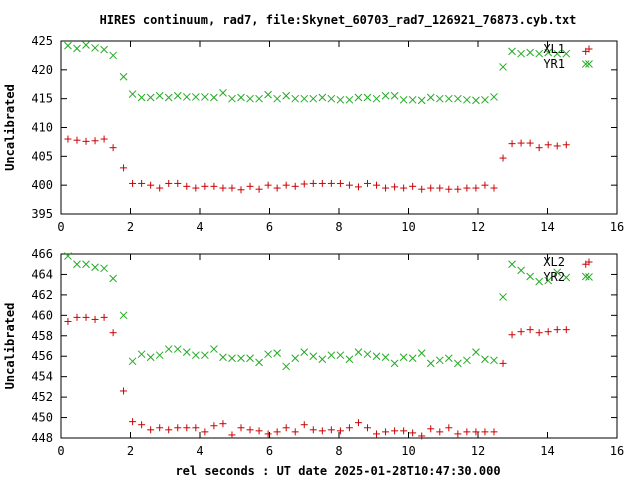 The height and width of the screenshot is (480, 640). I want to click on y-axis-label: Uncalibrated, so click(10, 346).